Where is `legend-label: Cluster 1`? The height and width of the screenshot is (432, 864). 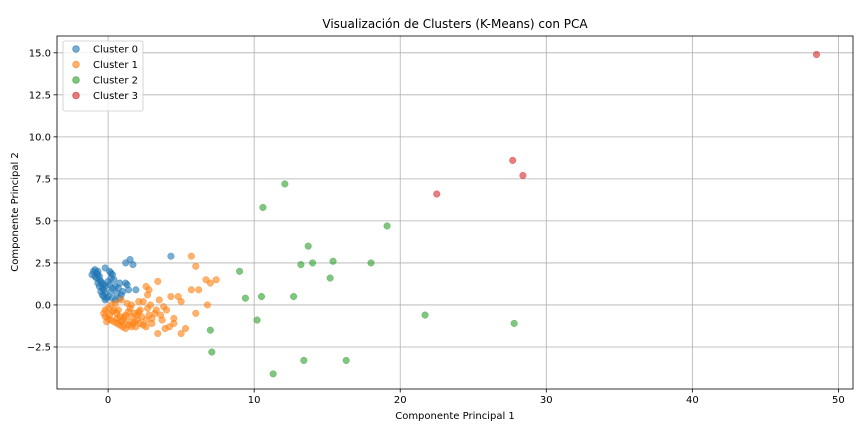
legend-label: Cluster 1 is located at coordinates (115, 65).